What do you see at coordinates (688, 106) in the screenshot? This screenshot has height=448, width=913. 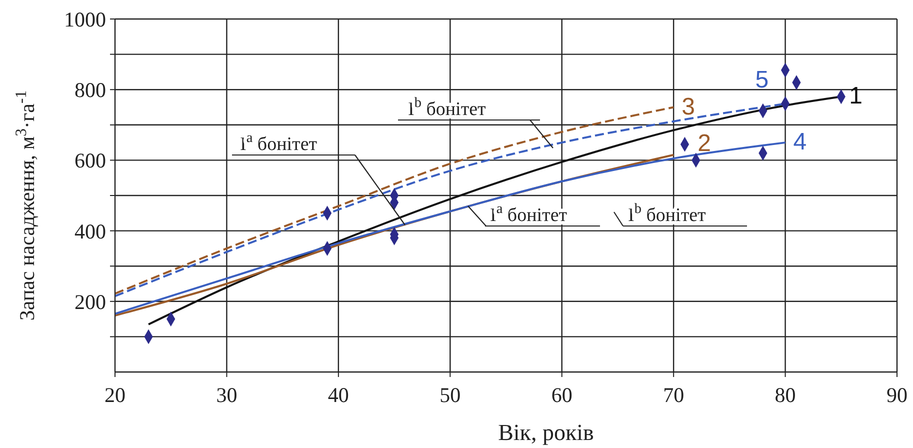 I see `series-label: 3` at bounding box center [688, 106].